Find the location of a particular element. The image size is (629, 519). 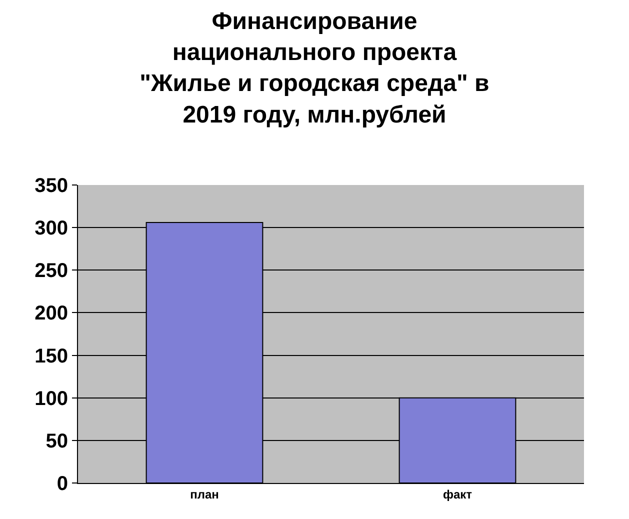

y-tick-label: 250 is located at coordinates (51, 271).